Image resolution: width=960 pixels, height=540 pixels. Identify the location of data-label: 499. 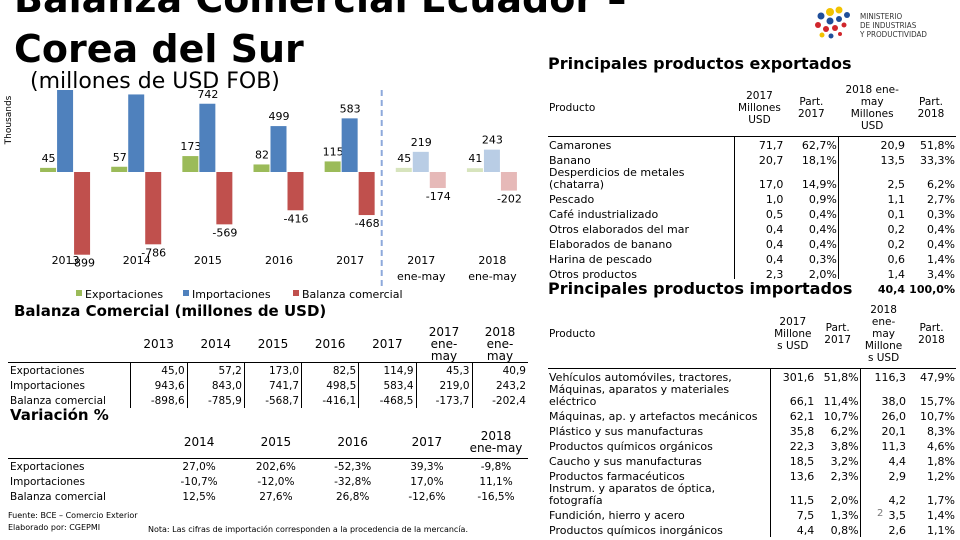
(279, 116).